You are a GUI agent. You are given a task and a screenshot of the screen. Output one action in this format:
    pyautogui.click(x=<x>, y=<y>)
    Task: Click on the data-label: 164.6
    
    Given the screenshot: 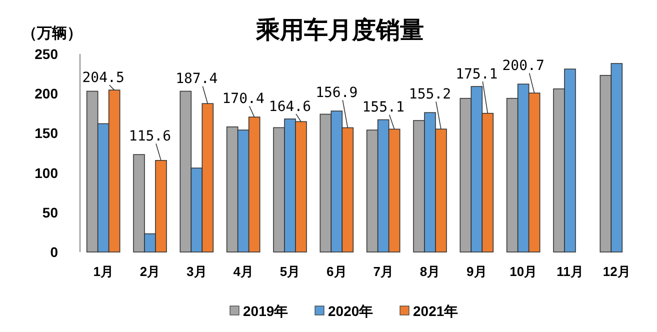 What is the action you would take?
    pyautogui.click(x=290, y=106)
    